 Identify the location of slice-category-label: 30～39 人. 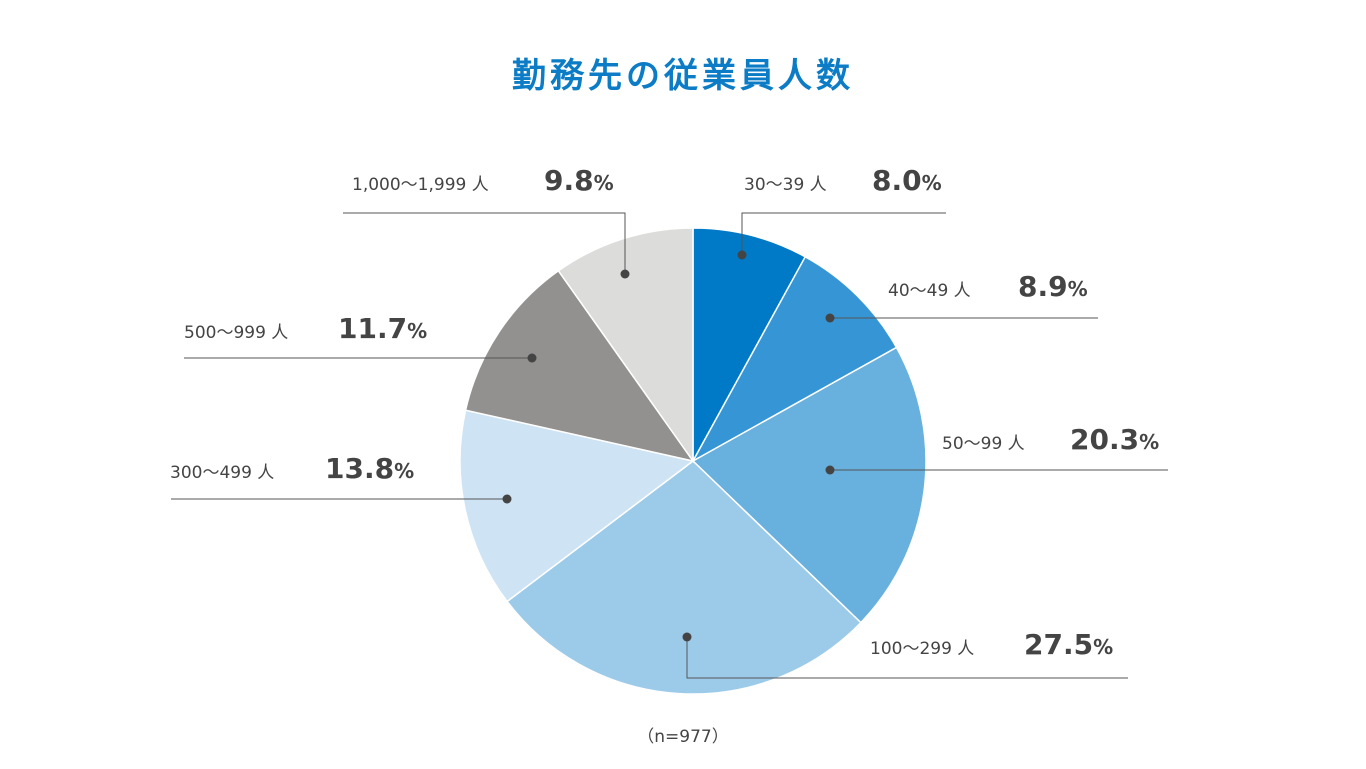
(785, 185).